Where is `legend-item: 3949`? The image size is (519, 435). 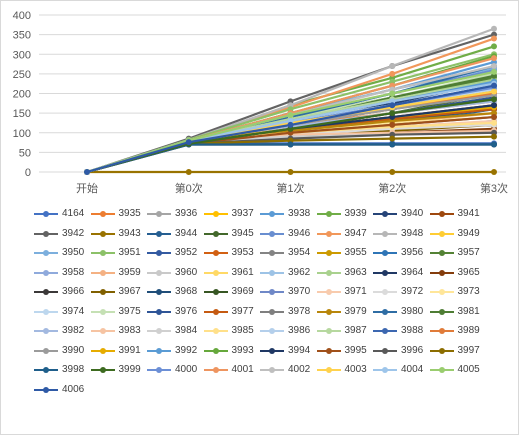
legend-item: 3949 is located at coordinates (454, 234).